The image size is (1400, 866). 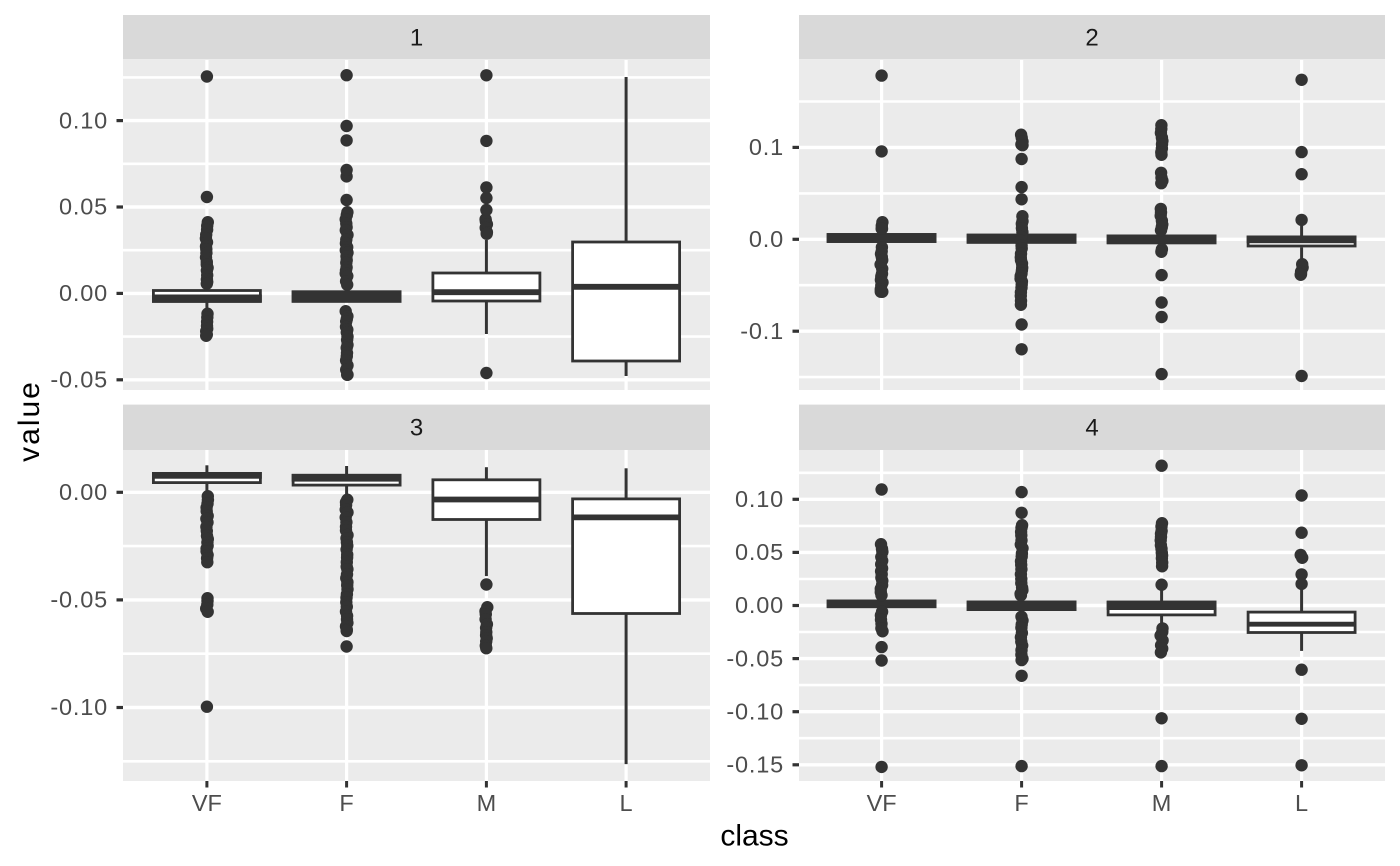 What do you see at coordinates (416, 38) in the screenshot?
I see `svg-text: 1` at bounding box center [416, 38].